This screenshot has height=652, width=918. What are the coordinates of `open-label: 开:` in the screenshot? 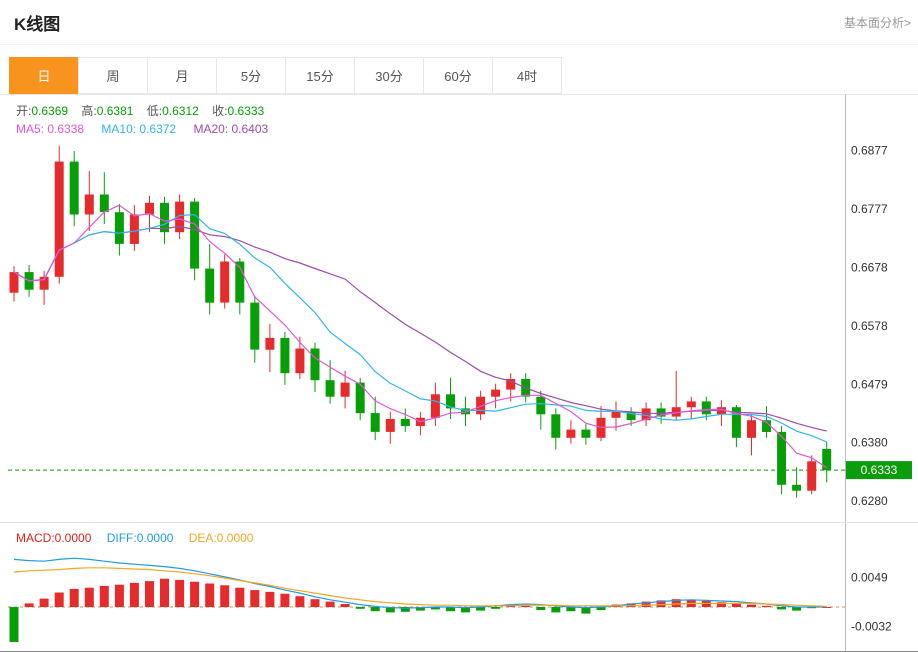 It's located at (24, 111).